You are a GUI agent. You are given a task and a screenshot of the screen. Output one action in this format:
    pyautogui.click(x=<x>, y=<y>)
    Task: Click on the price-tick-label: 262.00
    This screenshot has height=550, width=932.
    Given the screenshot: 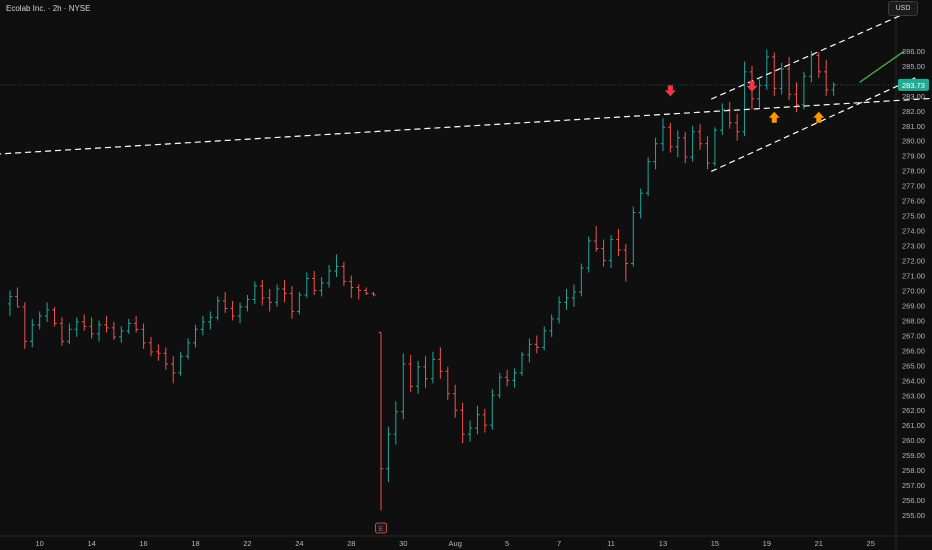 What is the action you would take?
    pyautogui.click(x=913, y=410)
    